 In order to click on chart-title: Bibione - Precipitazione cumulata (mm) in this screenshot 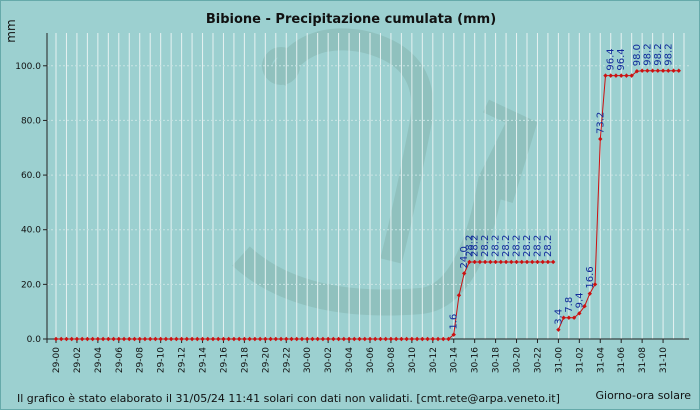, I will do `click(351, 19)`.